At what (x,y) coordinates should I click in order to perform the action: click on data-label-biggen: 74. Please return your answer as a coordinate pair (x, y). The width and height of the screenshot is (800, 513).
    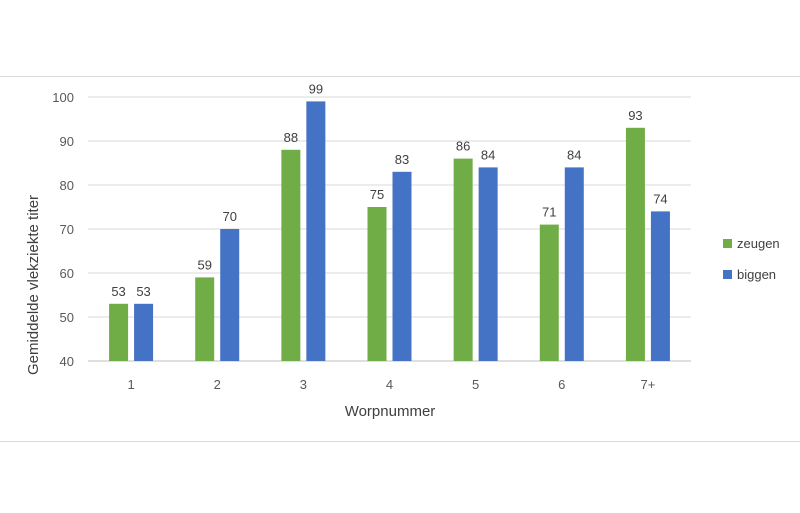
    Looking at the image, I should click on (660, 198).